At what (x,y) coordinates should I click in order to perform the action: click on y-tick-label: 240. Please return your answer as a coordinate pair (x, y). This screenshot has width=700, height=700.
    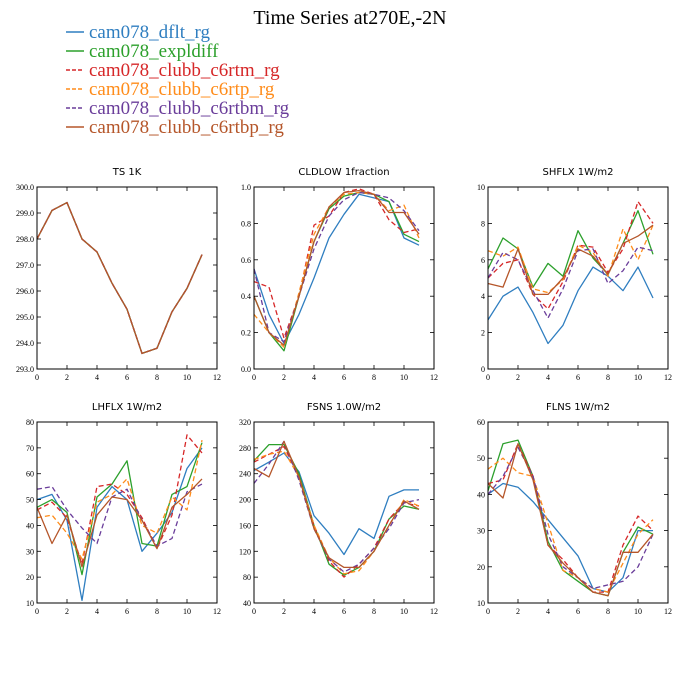
    Looking at the image, I should click on (245, 474).